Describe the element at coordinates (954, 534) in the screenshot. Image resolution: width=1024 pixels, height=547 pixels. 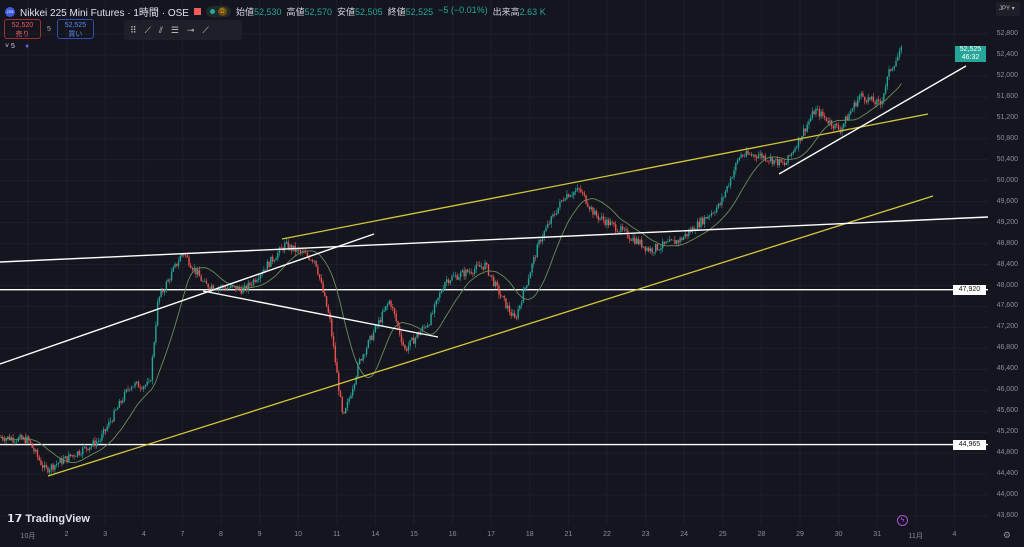
I see `time-tick: 4` at that location.